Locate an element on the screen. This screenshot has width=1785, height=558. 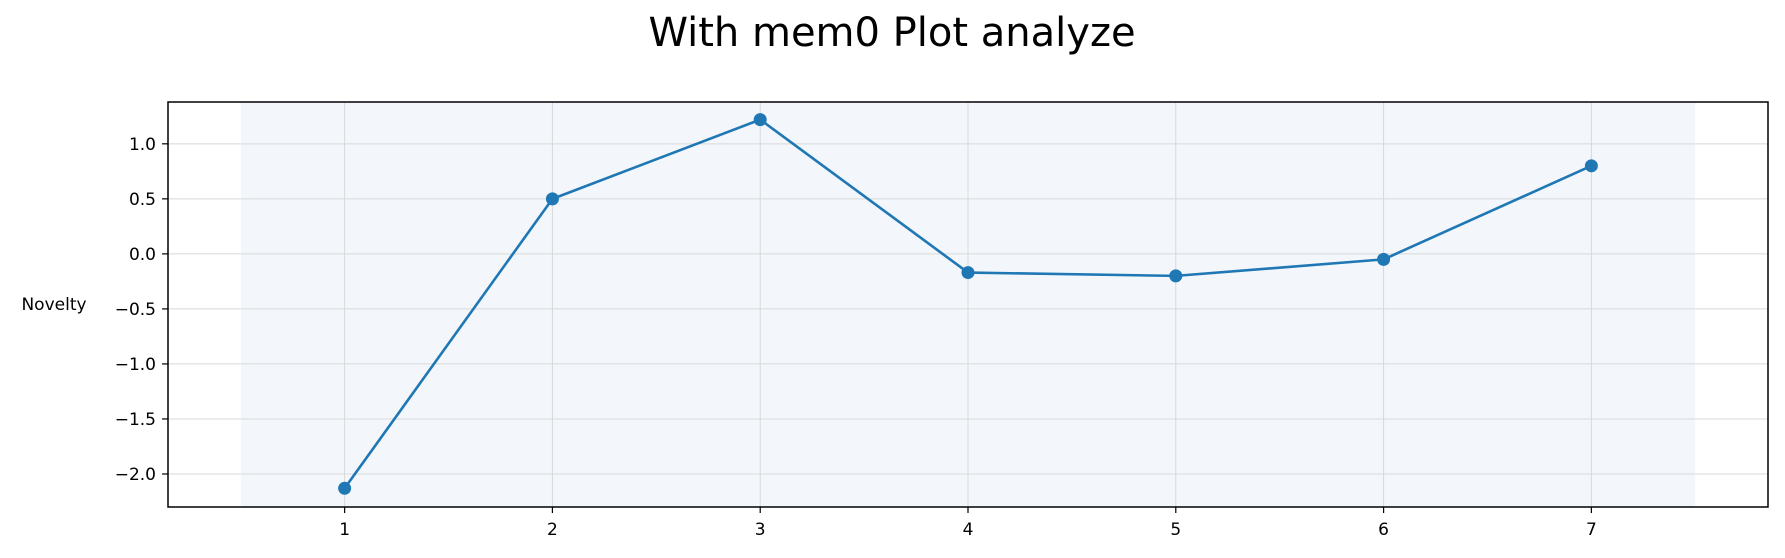
y-tick-label: 1.0 is located at coordinates (142, 145).